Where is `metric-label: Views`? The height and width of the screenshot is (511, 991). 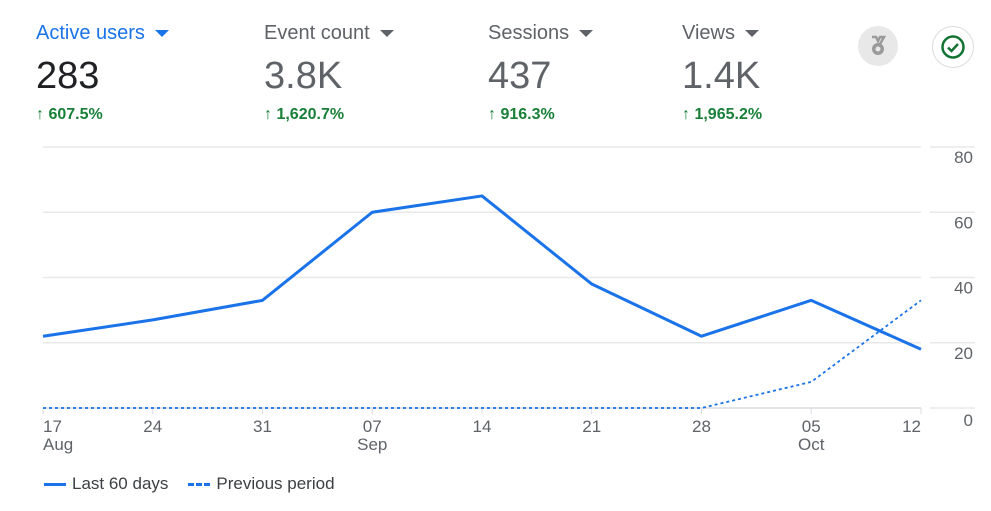
metric-label: Views is located at coordinates (708, 33).